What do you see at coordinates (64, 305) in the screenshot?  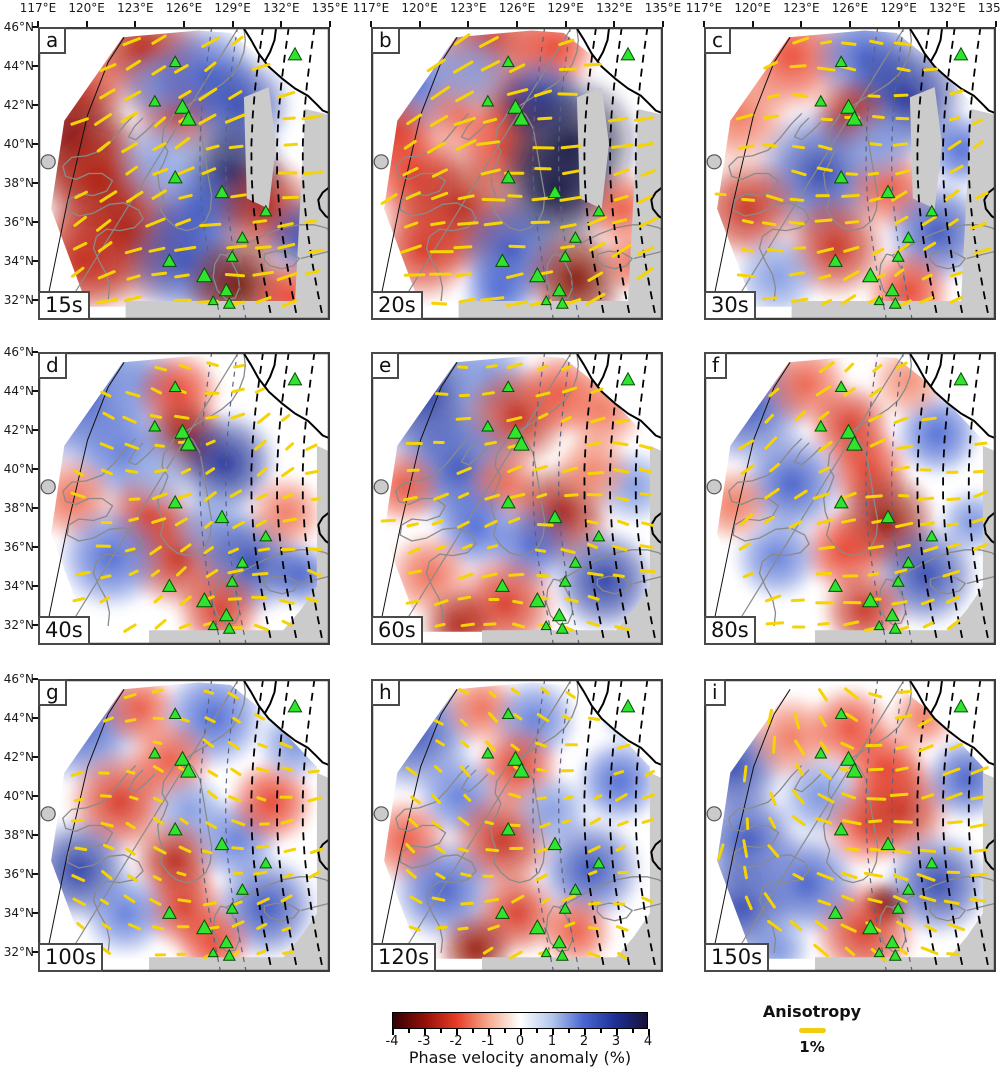 I see `panel-period-label: 15s` at bounding box center [64, 305].